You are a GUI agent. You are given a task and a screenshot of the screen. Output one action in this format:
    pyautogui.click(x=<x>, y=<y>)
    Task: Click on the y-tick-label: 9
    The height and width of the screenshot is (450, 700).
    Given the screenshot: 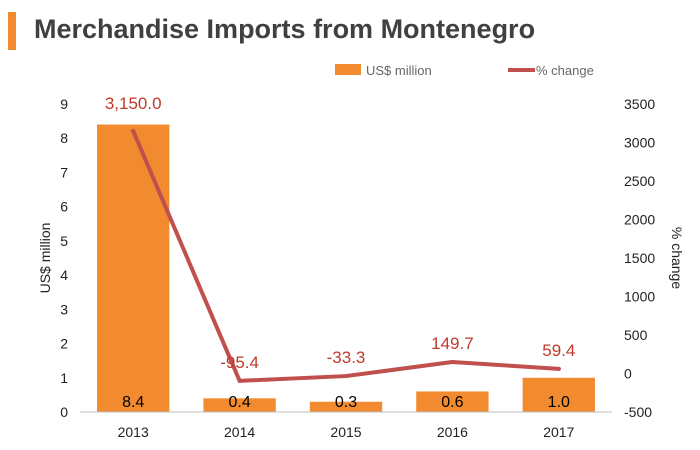 What is the action you would take?
    pyautogui.click(x=64, y=104)
    